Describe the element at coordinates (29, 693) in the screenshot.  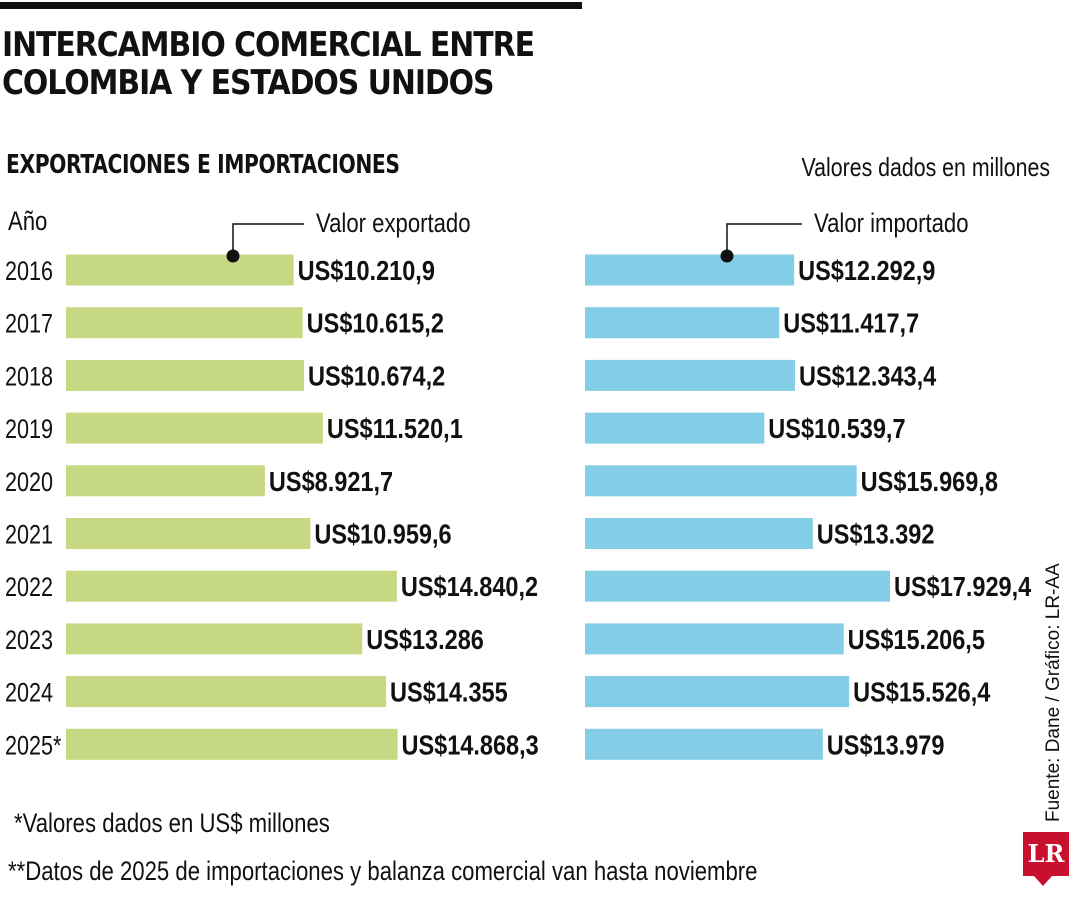
I see `year-label: 2024` at that location.